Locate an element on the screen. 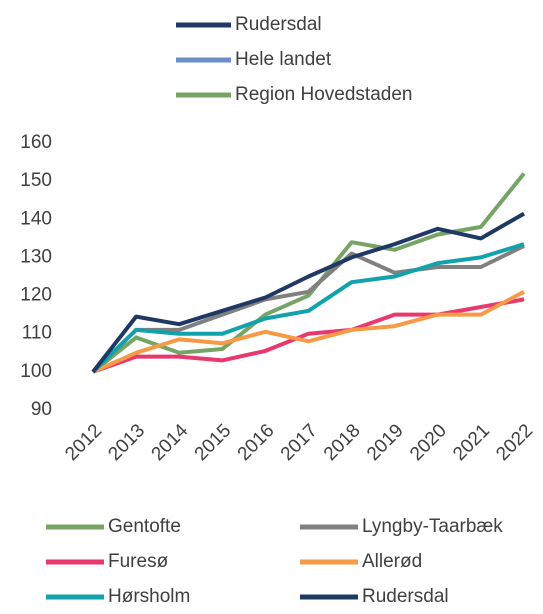 The image size is (543, 614). x-tick-label: 2019 is located at coordinates (385, 442).